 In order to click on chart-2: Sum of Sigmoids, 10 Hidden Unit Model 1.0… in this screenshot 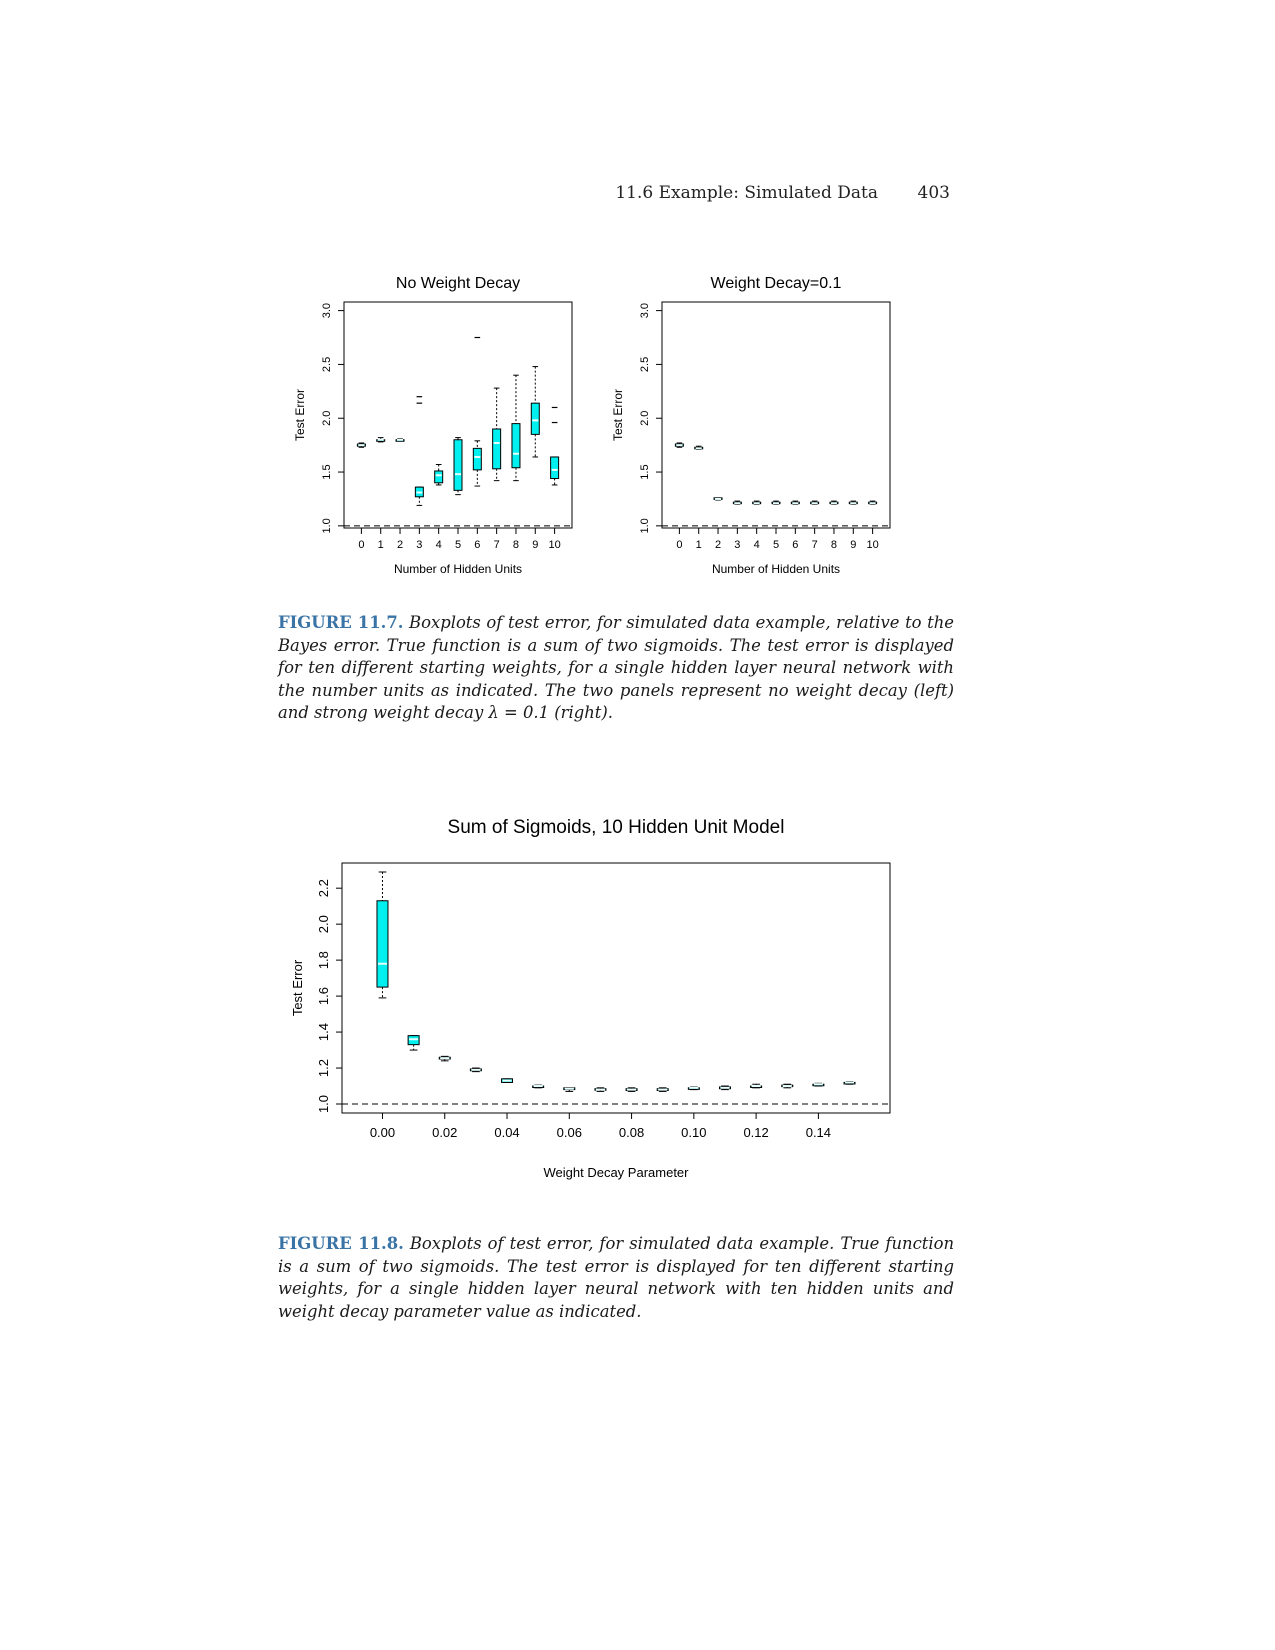, I will do `click(590, 998)`.